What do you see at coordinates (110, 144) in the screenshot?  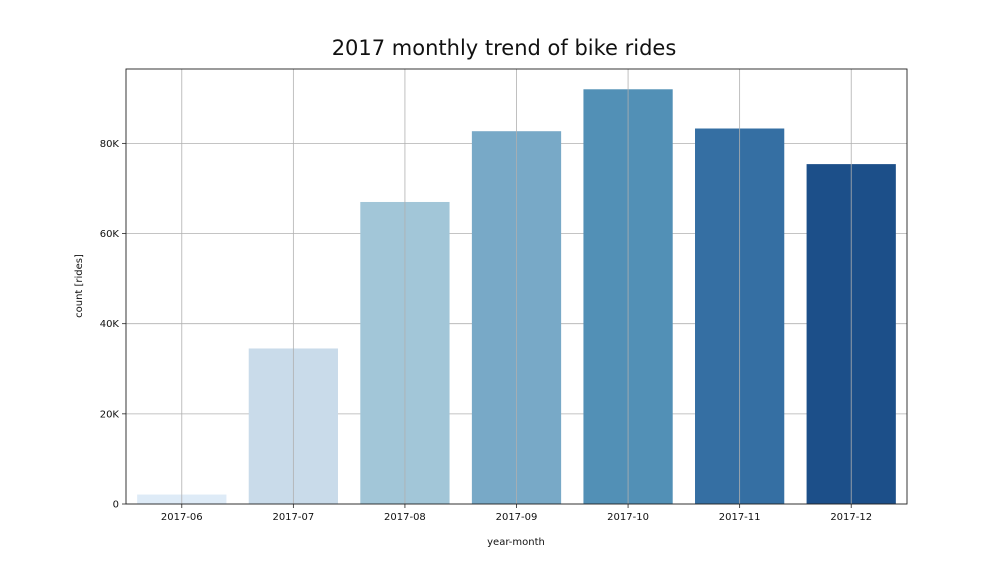 I see `y-tick-label: 80K` at bounding box center [110, 144].